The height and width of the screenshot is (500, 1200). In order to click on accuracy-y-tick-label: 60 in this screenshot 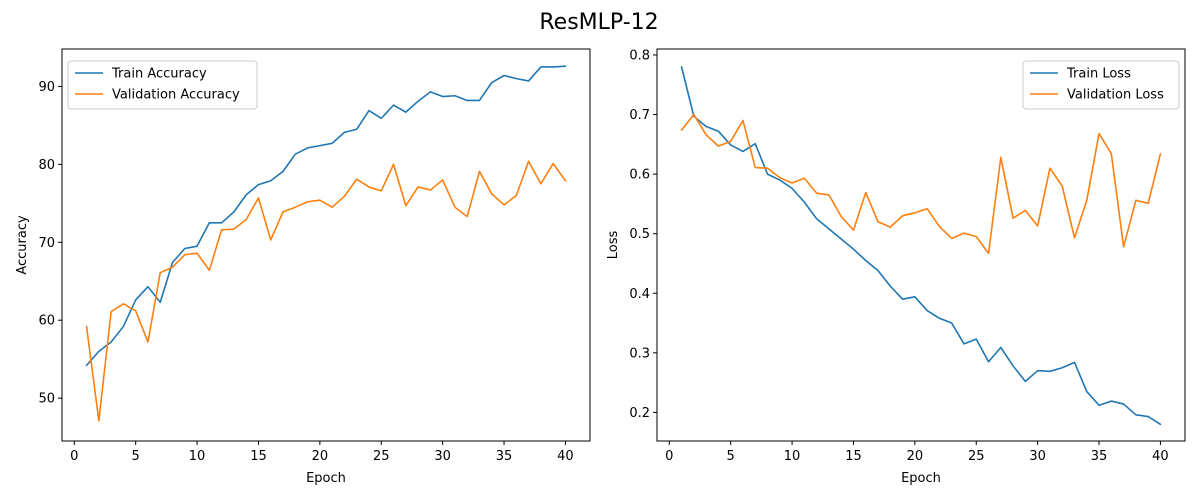, I will do `click(46, 321)`.